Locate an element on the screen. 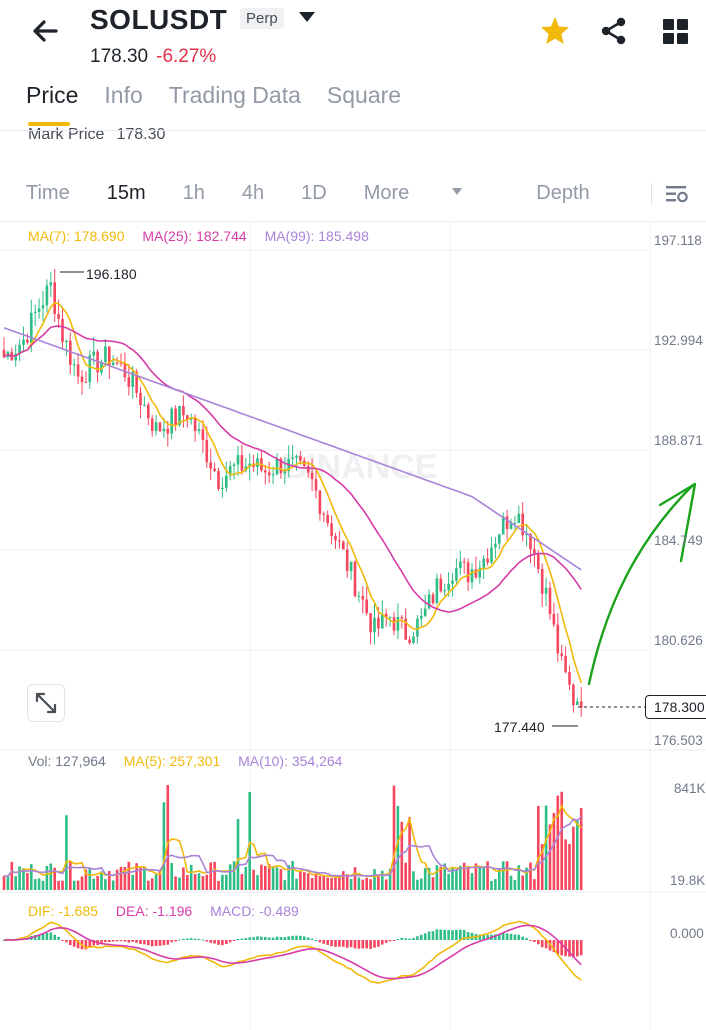  tab-price: Price is located at coordinates (52, 104).